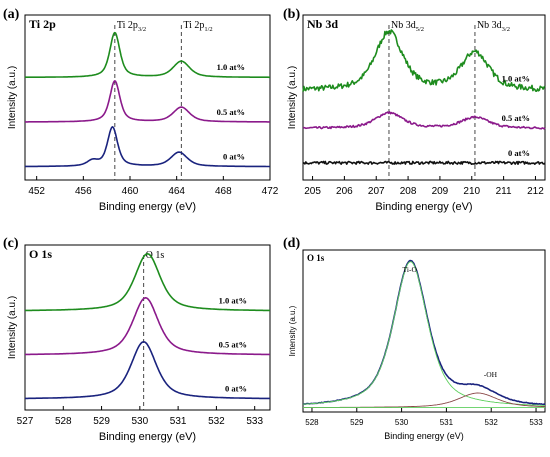 This screenshot has height=457, width=550. What do you see at coordinates (410, 269) in the screenshot?
I see `peak-annotation: Ti-O` at bounding box center [410, 269].